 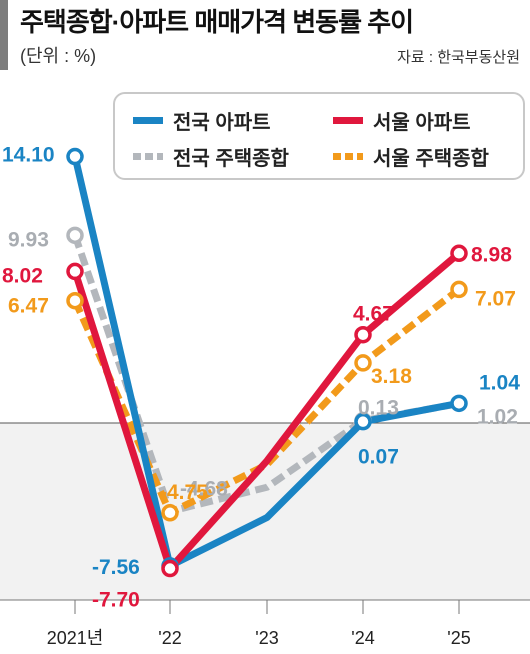 What do you see at coordinates (378, 408) in the screenshot?
I see `data-label: 0.13` at bounding box center [378, 408].